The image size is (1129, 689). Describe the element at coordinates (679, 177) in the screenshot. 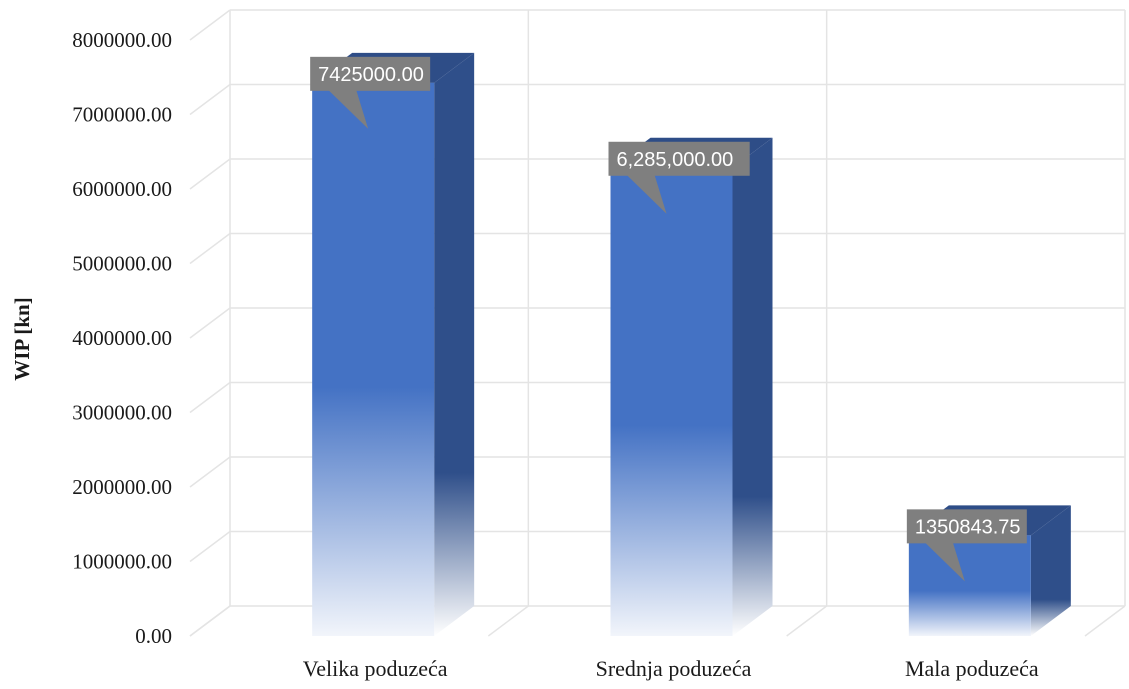

I see `data-label: 6,285,000.00` at that location.